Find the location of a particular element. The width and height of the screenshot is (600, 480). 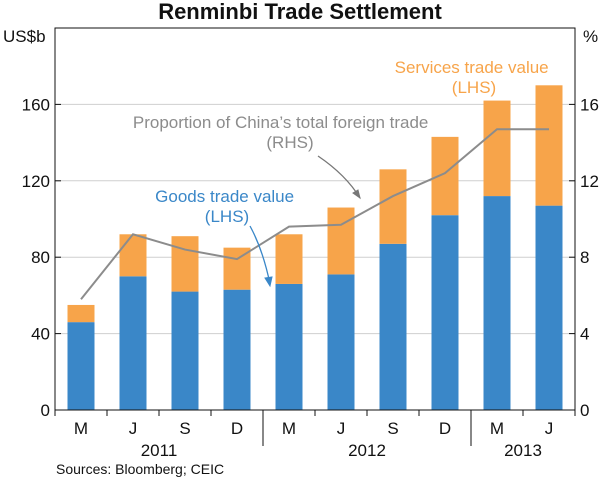

goods-annotation: Goods trade value (LHS) is located at coordinates (227, 206).